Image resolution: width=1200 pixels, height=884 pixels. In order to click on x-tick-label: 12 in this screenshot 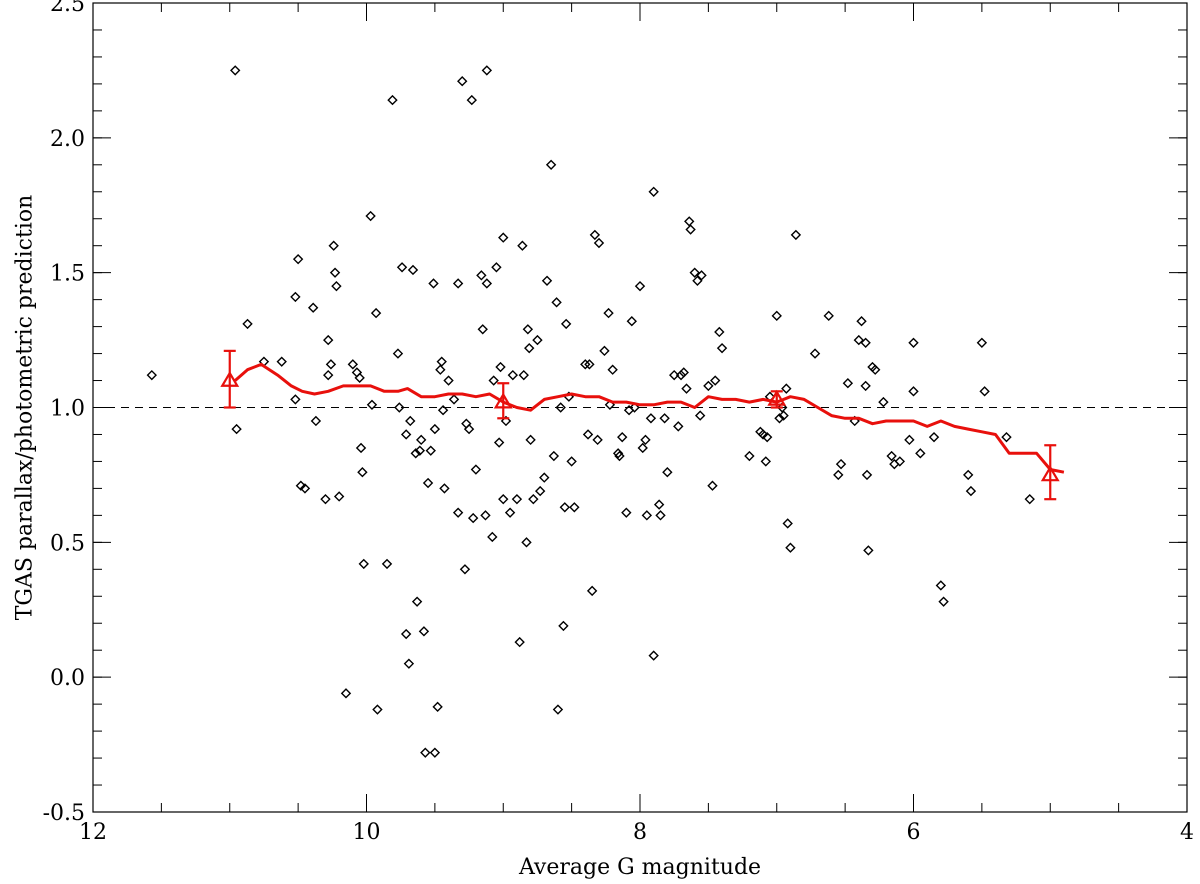, I will do `click(93, 832)`.